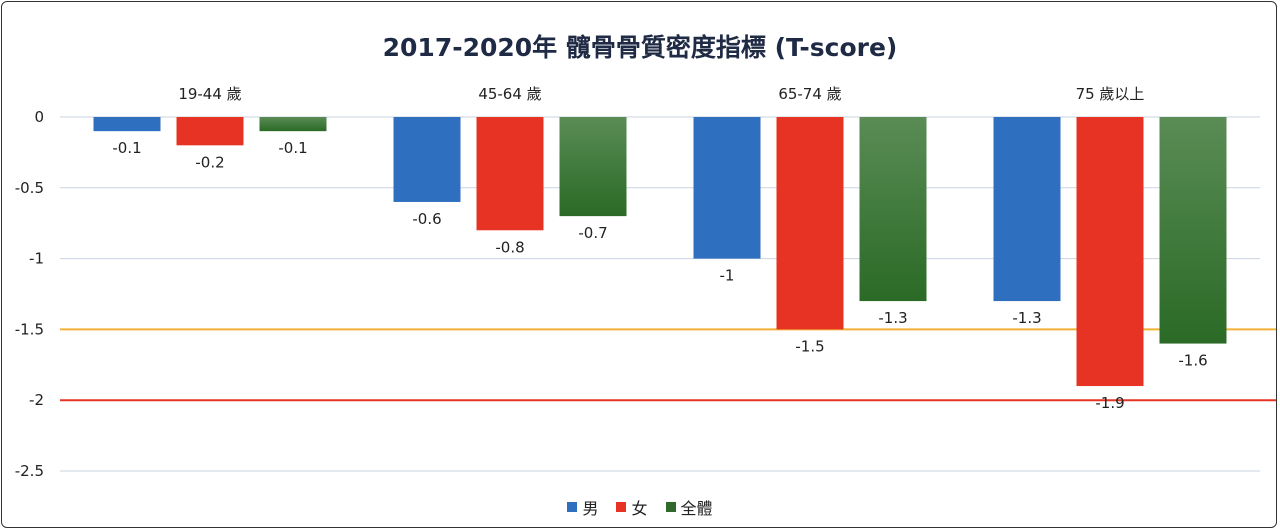 Image resolution: width=1280 pixels, height=530 pixels. I want to click on y-tick-label: -0.5, so click(29, 188).